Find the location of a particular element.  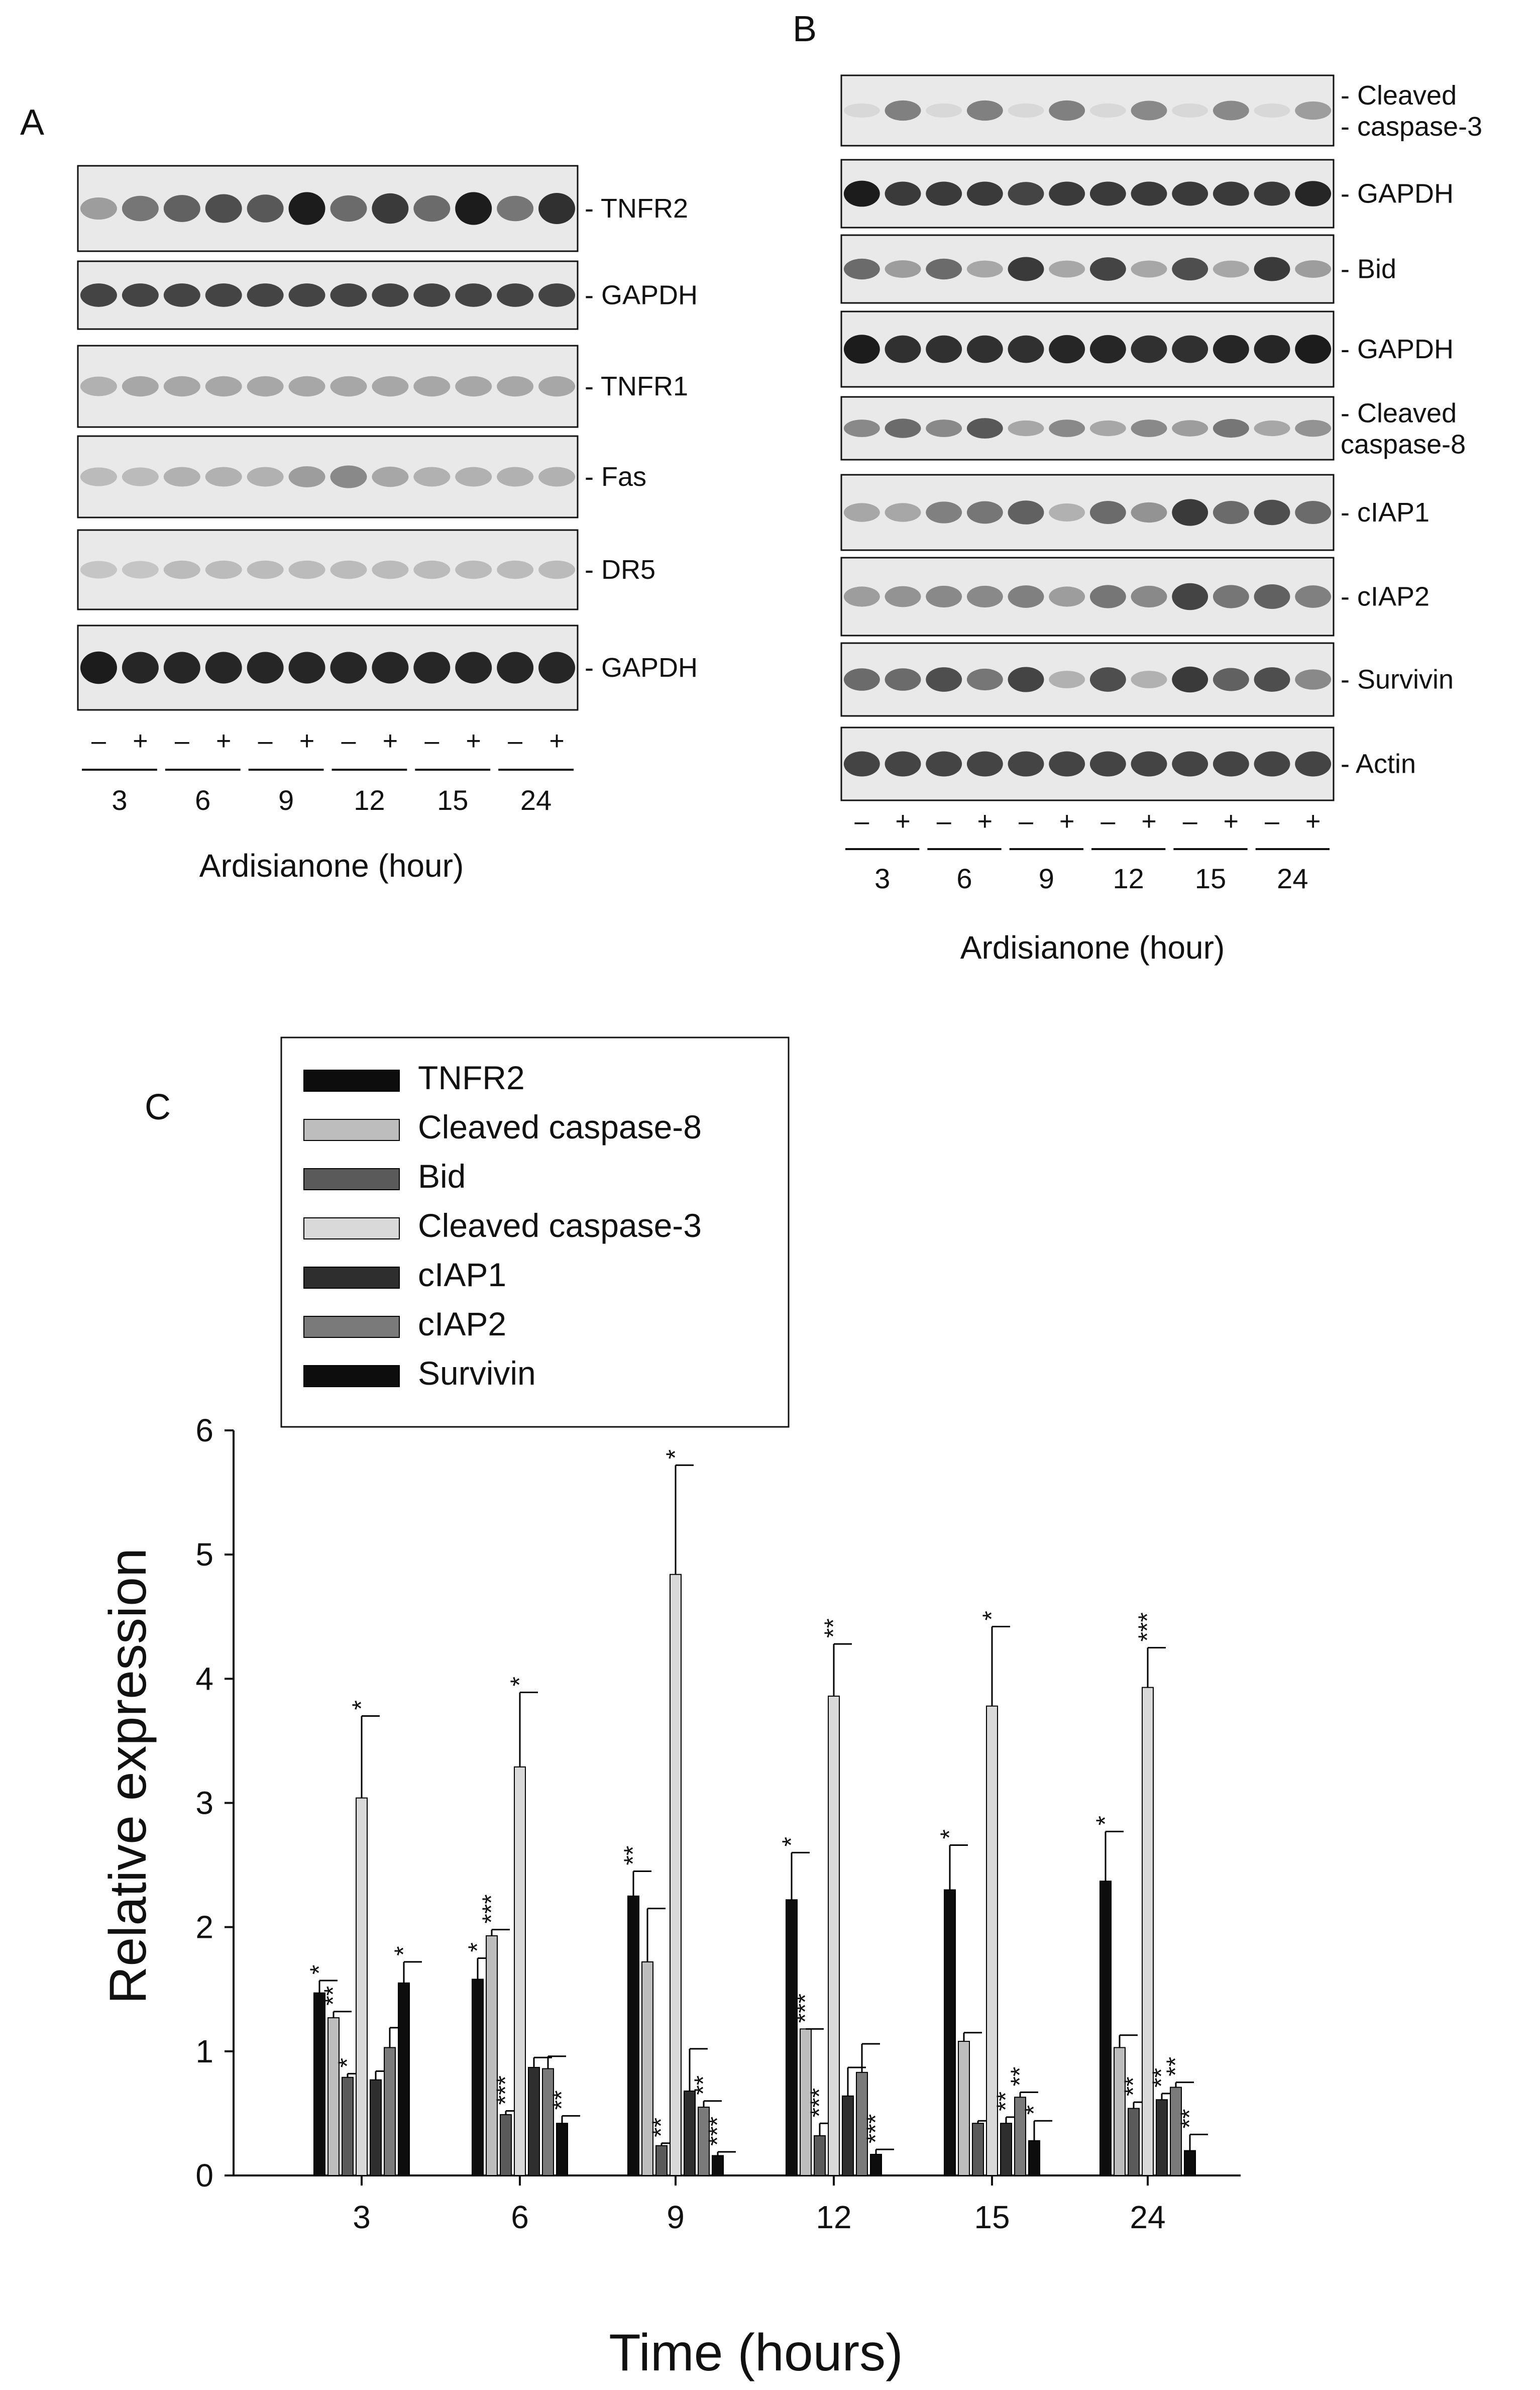

x-tick-label: 12 is located at coordinates (833, 2217).